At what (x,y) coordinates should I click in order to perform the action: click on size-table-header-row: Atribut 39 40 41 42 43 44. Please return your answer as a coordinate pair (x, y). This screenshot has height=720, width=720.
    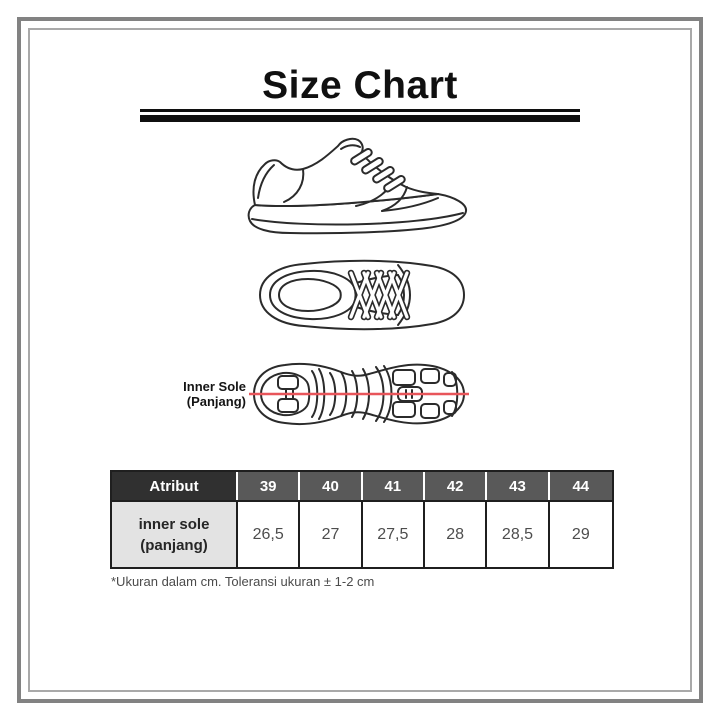
    Looking at the image, I should click on (362, 487).